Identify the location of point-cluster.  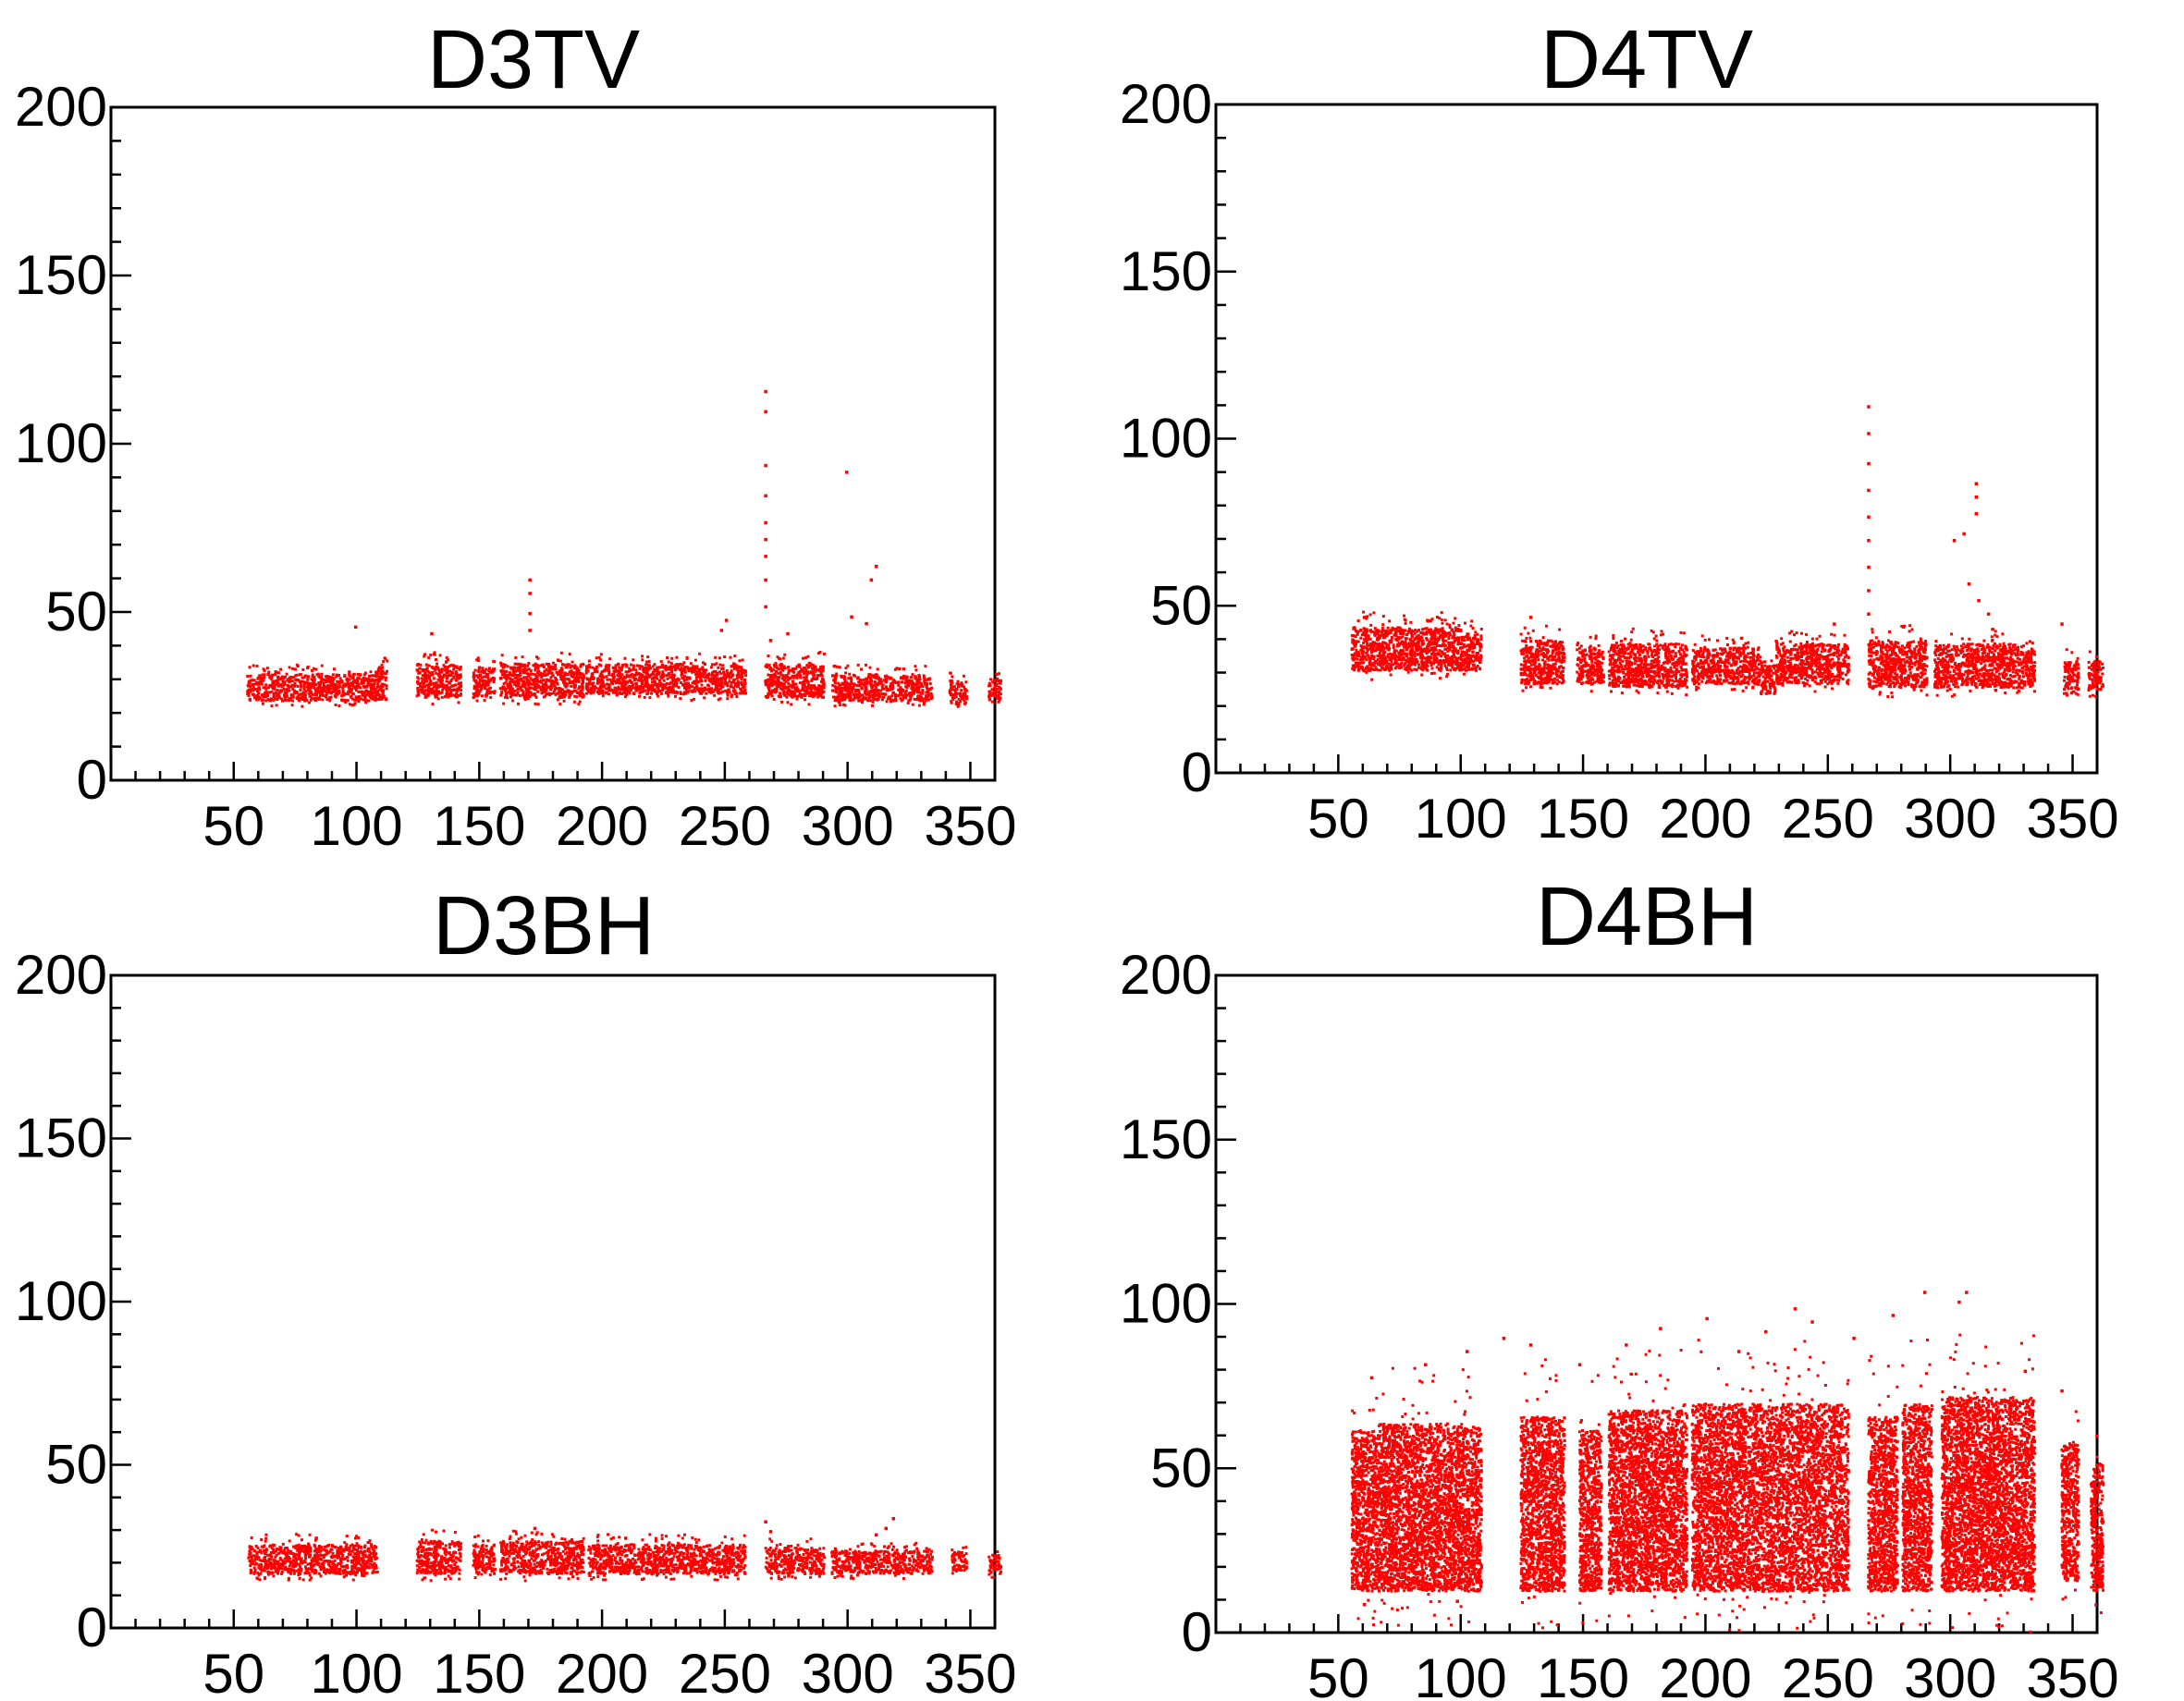
(484, 679).